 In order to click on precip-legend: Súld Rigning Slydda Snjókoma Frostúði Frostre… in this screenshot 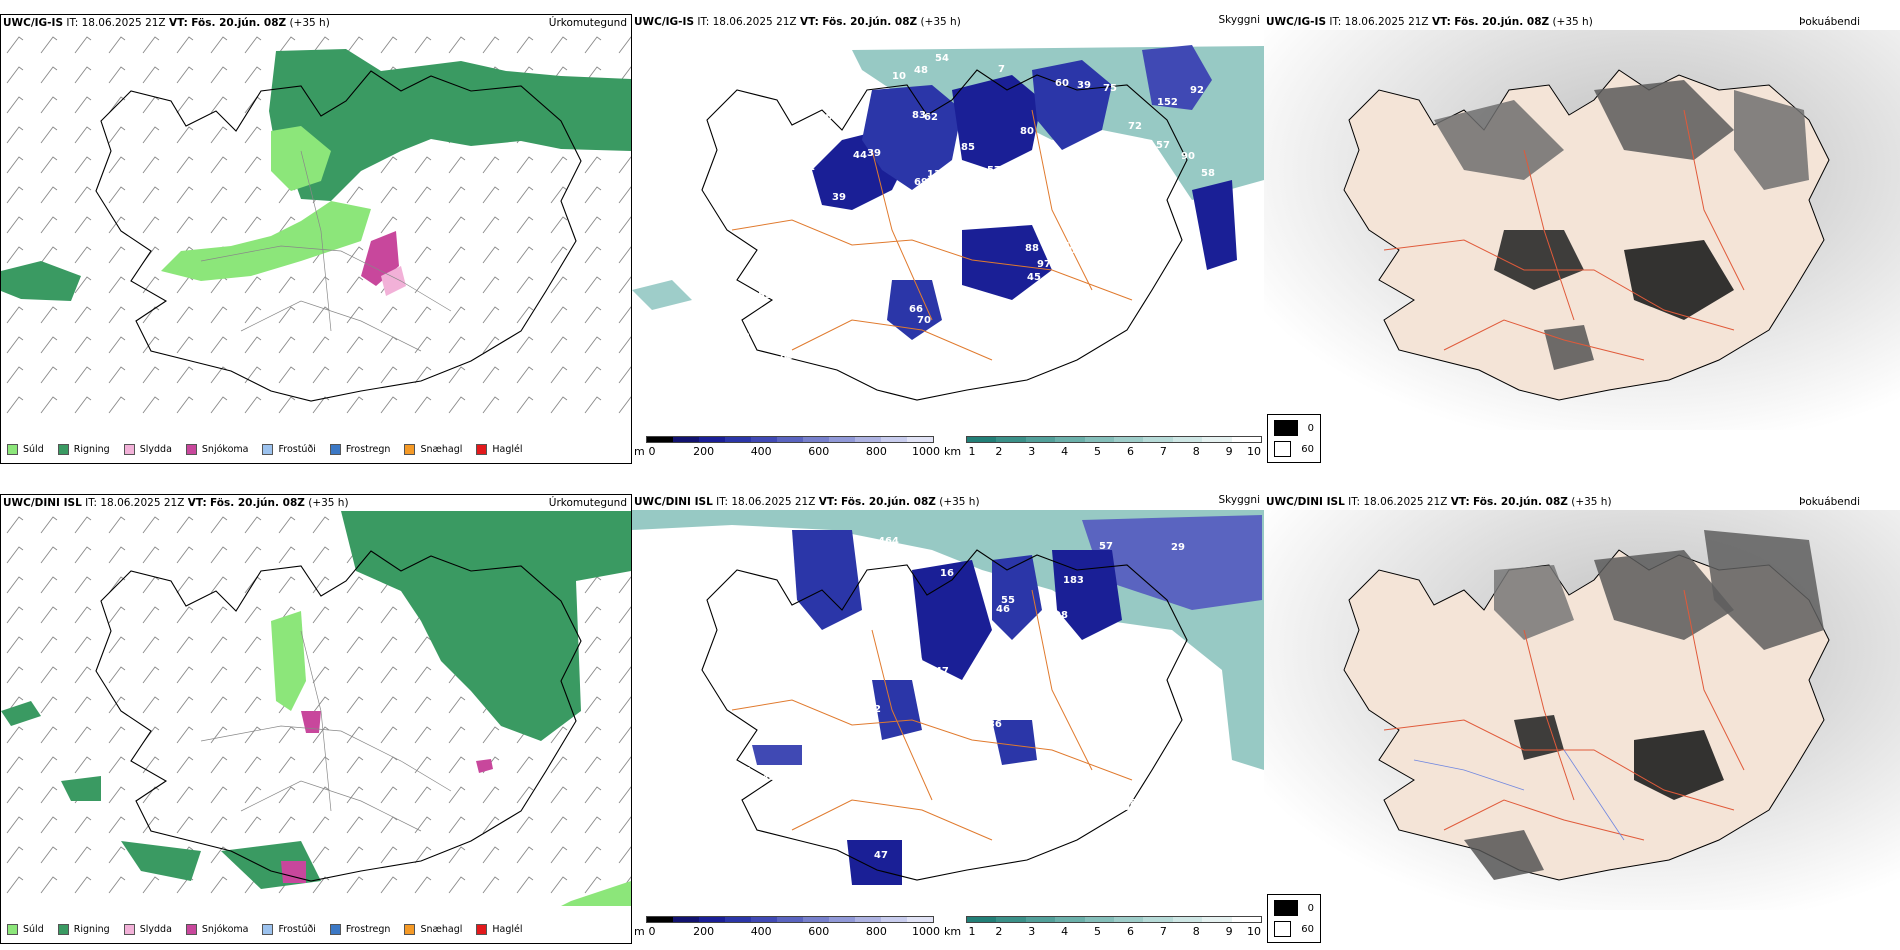, I will do `click(272, 449)`.